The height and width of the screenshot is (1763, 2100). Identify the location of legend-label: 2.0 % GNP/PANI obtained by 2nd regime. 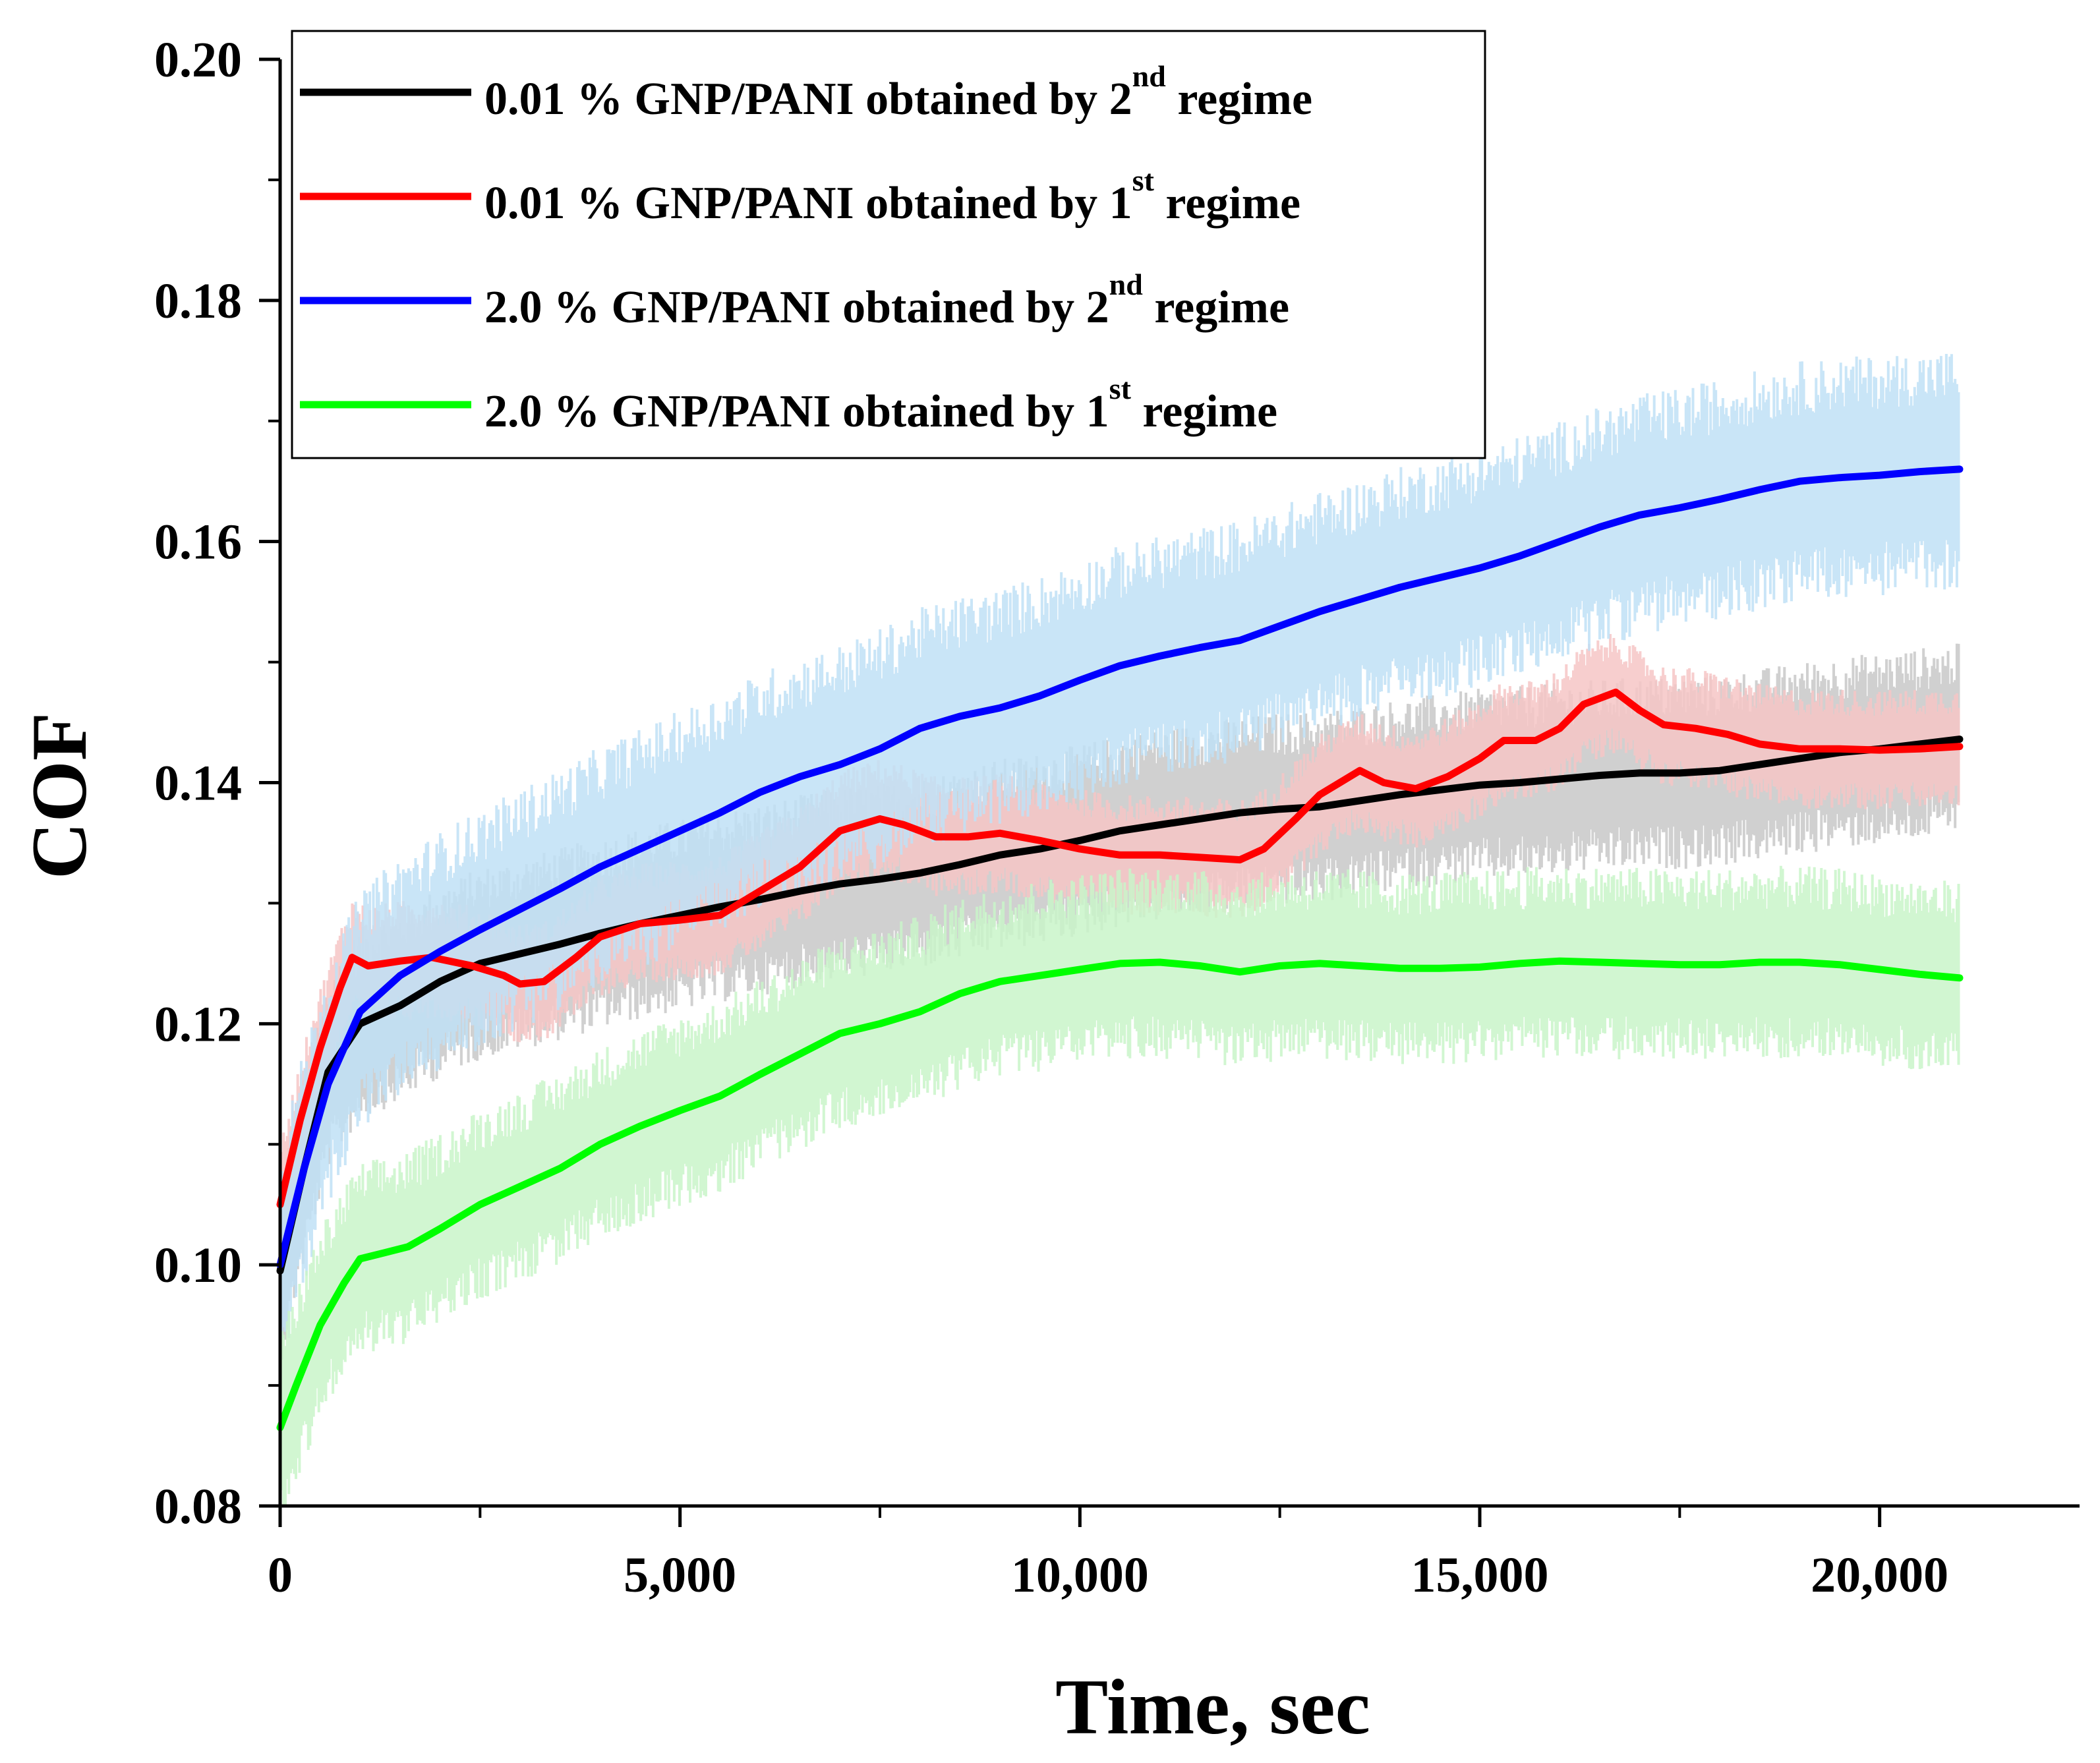
(886, 300).